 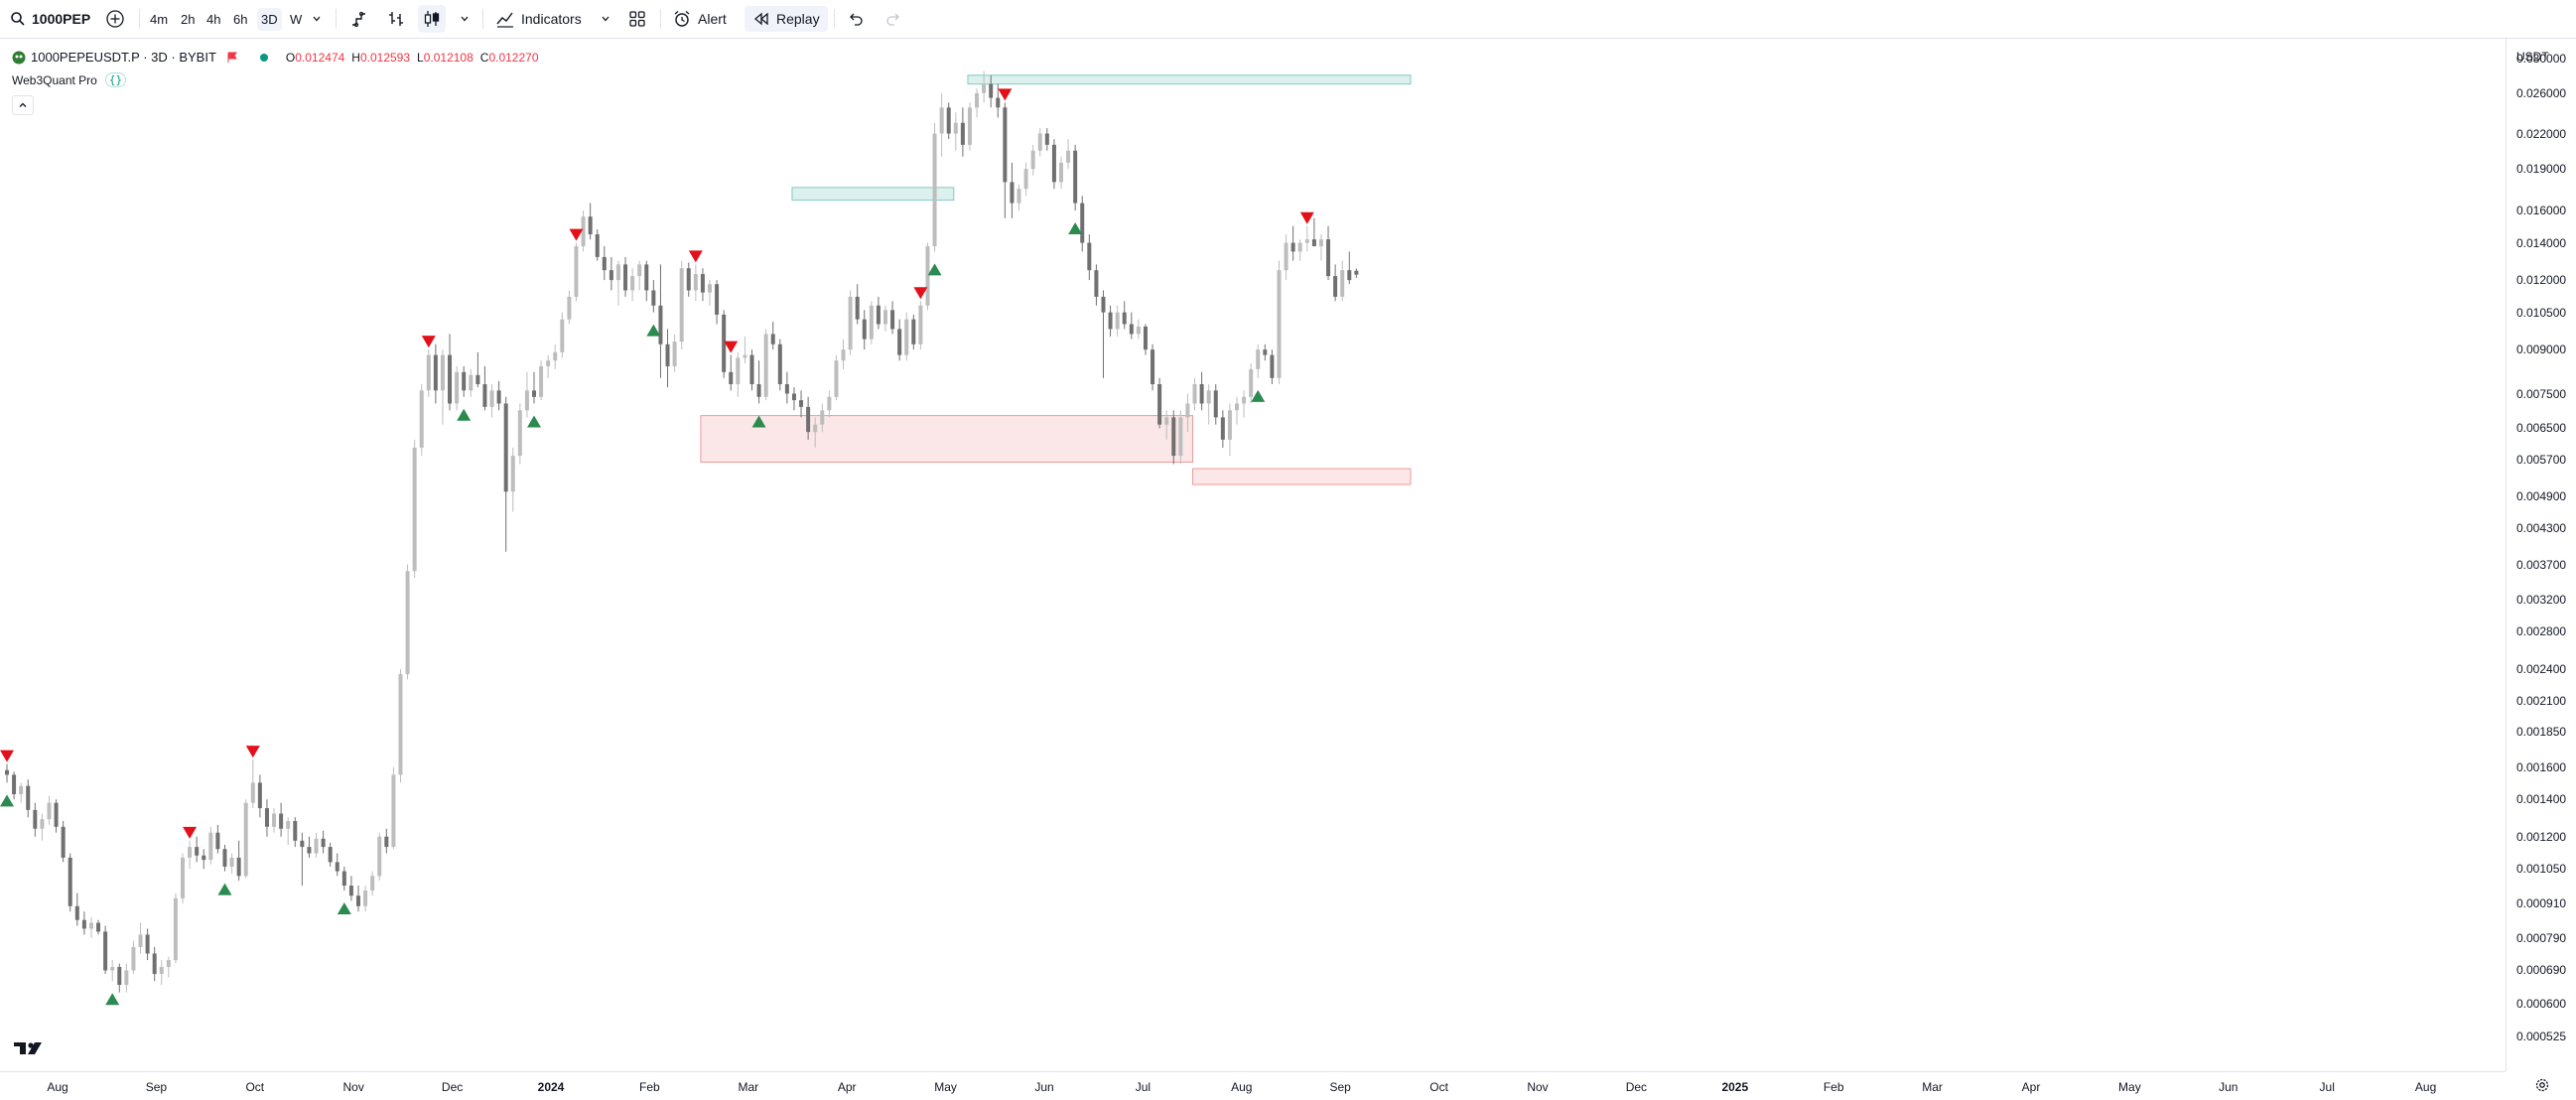 What do you see at coordinates (1636, 1087) in the screenshot?
I see `time-tick-label: Dec` at bounding box center [1636, 1087].